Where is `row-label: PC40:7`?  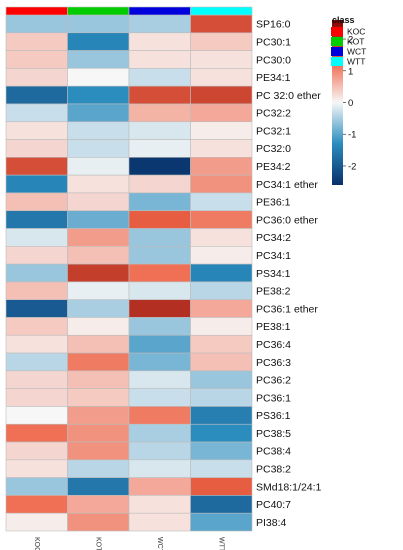 row-label: PC40:7 is located at coordinates (273, 505).